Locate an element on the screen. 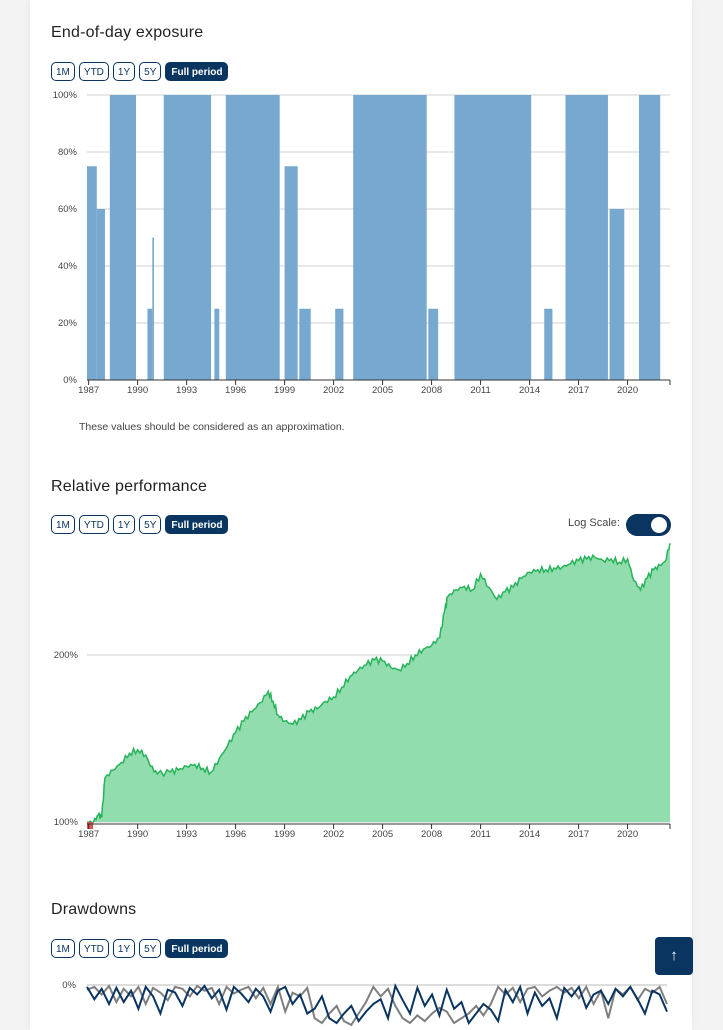  underperformance-area is located at coordinates (90, 825).